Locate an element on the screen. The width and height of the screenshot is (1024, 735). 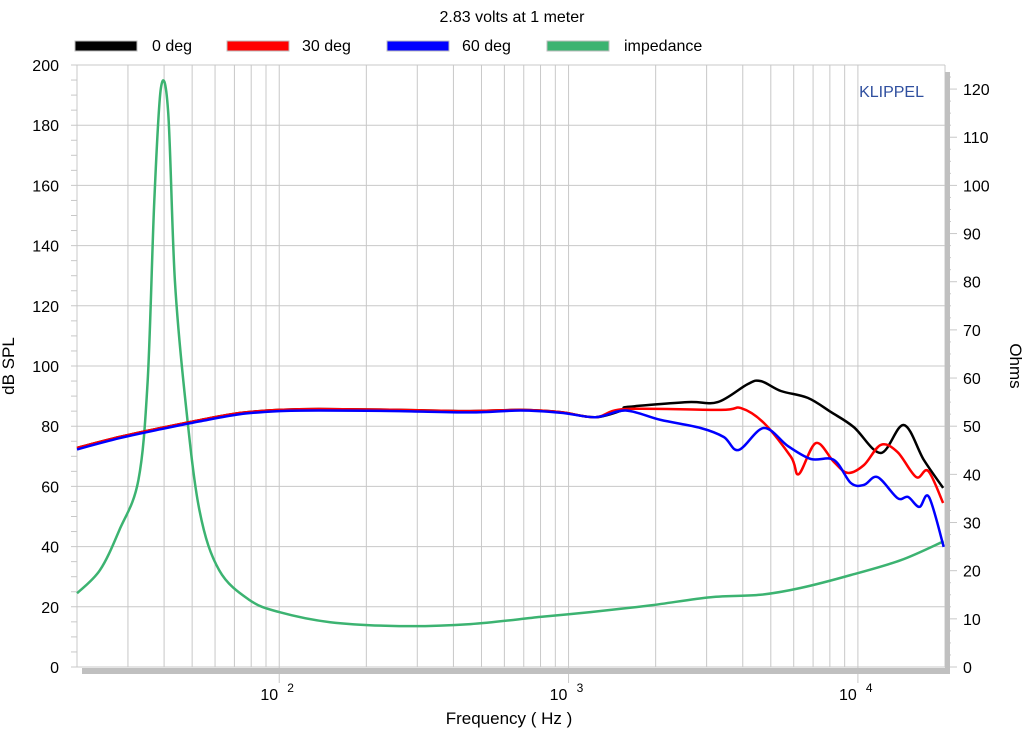
y-tick-label: 20 is located at coordinates (50, 608).